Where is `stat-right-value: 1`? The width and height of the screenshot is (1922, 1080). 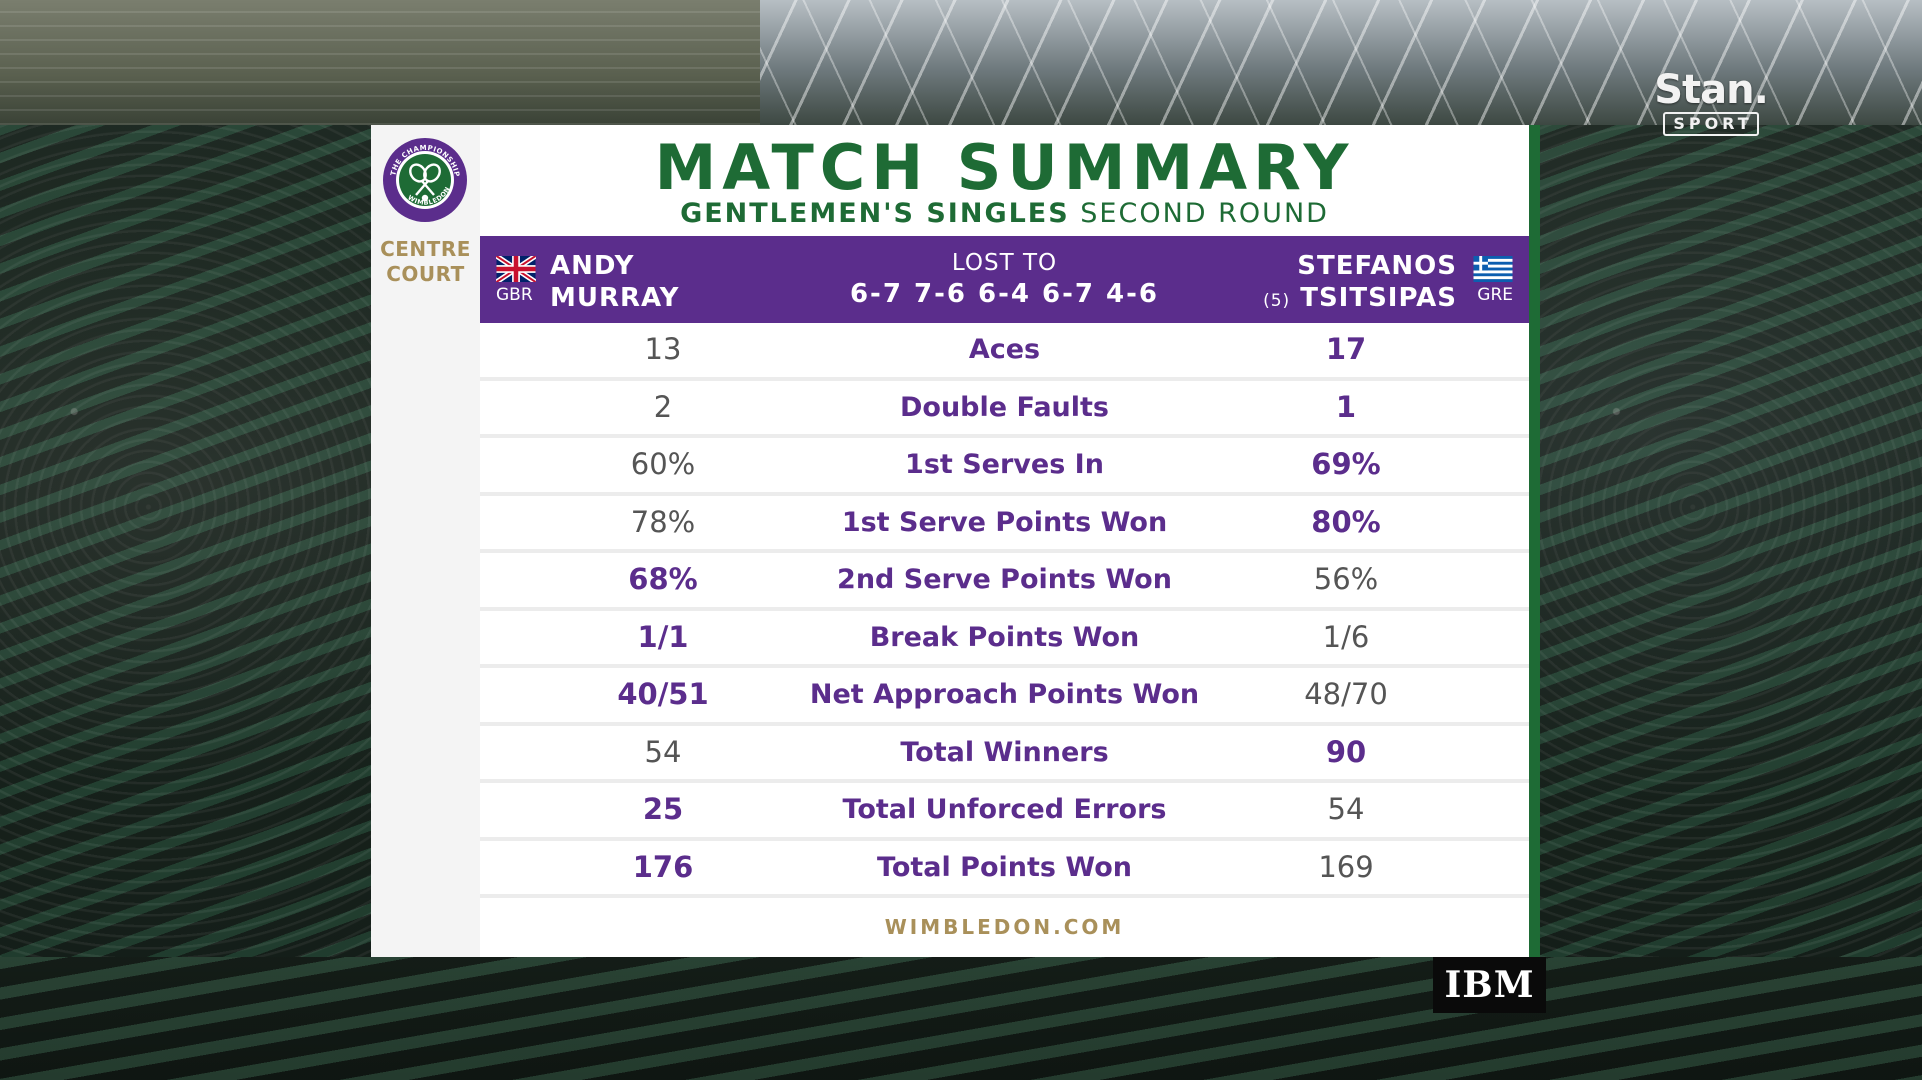
stat-right-value: 1 is located at coordinates (1346, 406).